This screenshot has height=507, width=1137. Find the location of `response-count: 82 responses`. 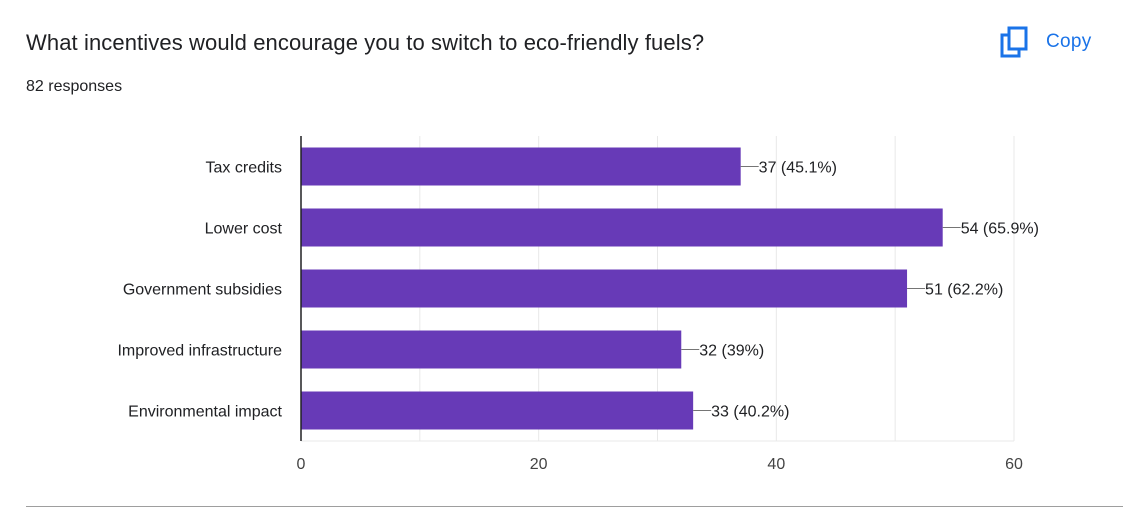

response-count: 82 responses is located at coordinates (74, 86).